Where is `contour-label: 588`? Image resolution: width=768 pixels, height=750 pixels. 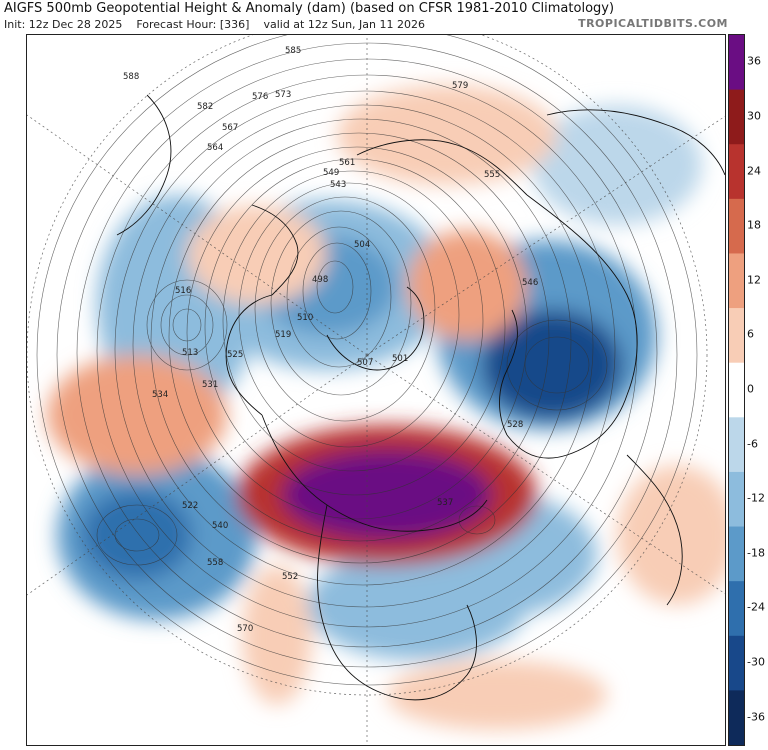 contour-label: 588 is located at coordinates (131, 77).